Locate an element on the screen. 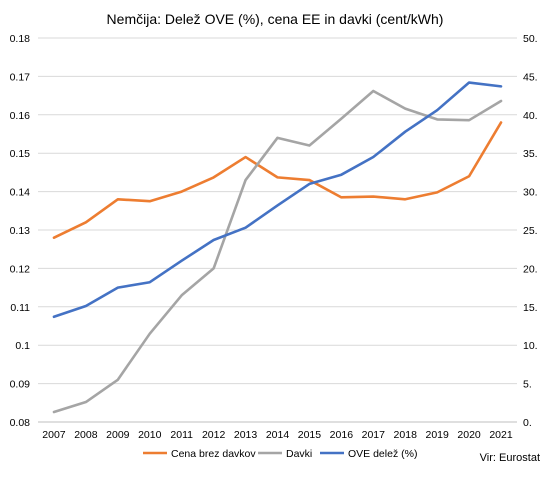 Image resolution: width=550 pixels, height=477 pixels. left-tick-label: 0.09 is located at coordinates (20, 385).